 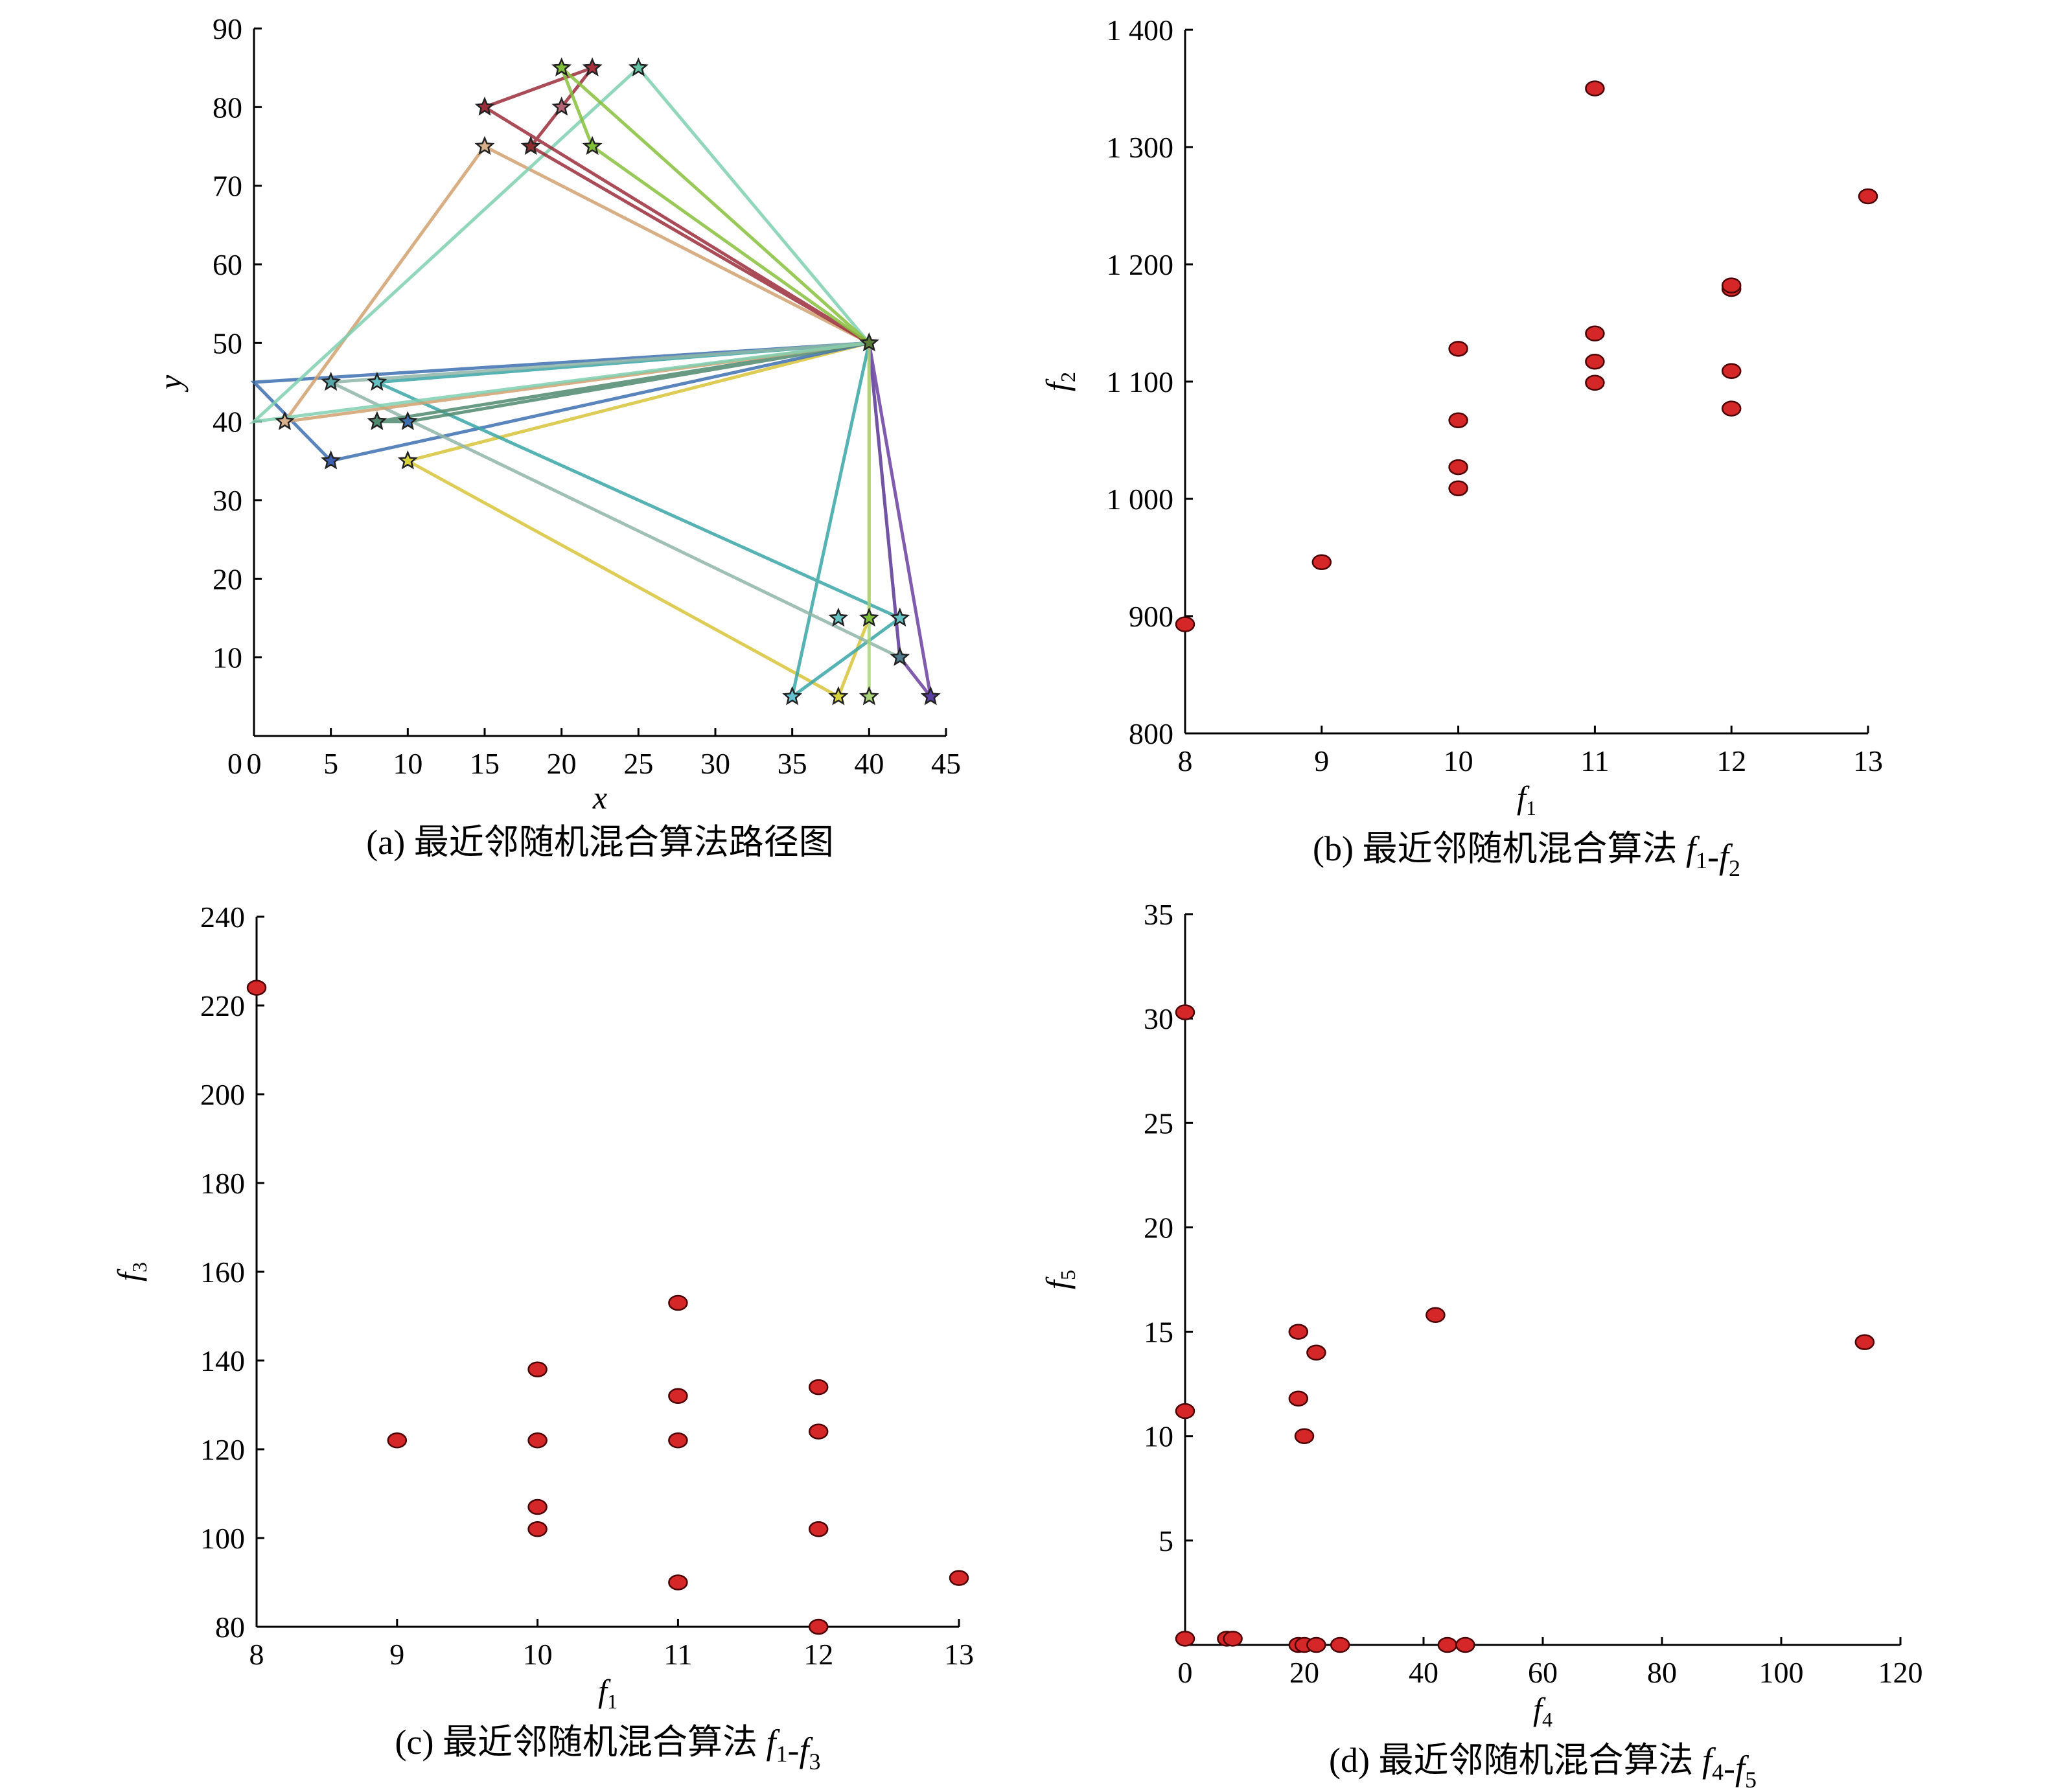 I want to click on y-tick-label: 1 400, so click(x=1140, y=30).